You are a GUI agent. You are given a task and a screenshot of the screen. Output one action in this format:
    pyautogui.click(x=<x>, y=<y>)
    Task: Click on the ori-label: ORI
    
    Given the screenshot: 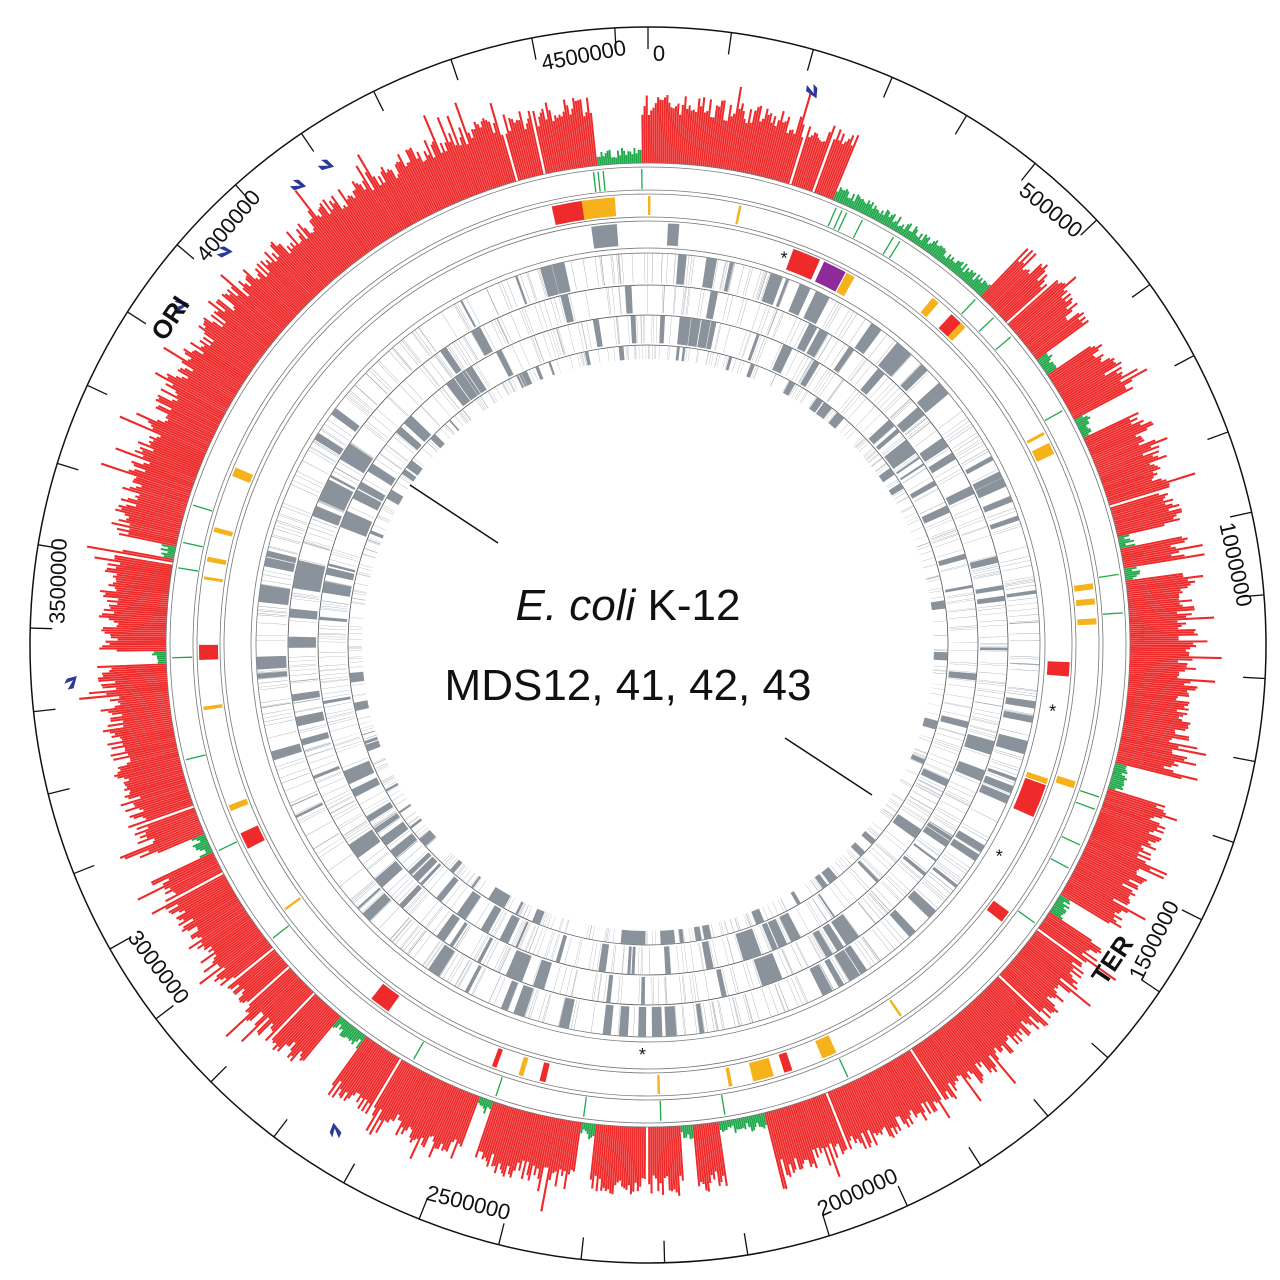 What is the action you would take?
    pyautogui.click(x=170, y=317)
    